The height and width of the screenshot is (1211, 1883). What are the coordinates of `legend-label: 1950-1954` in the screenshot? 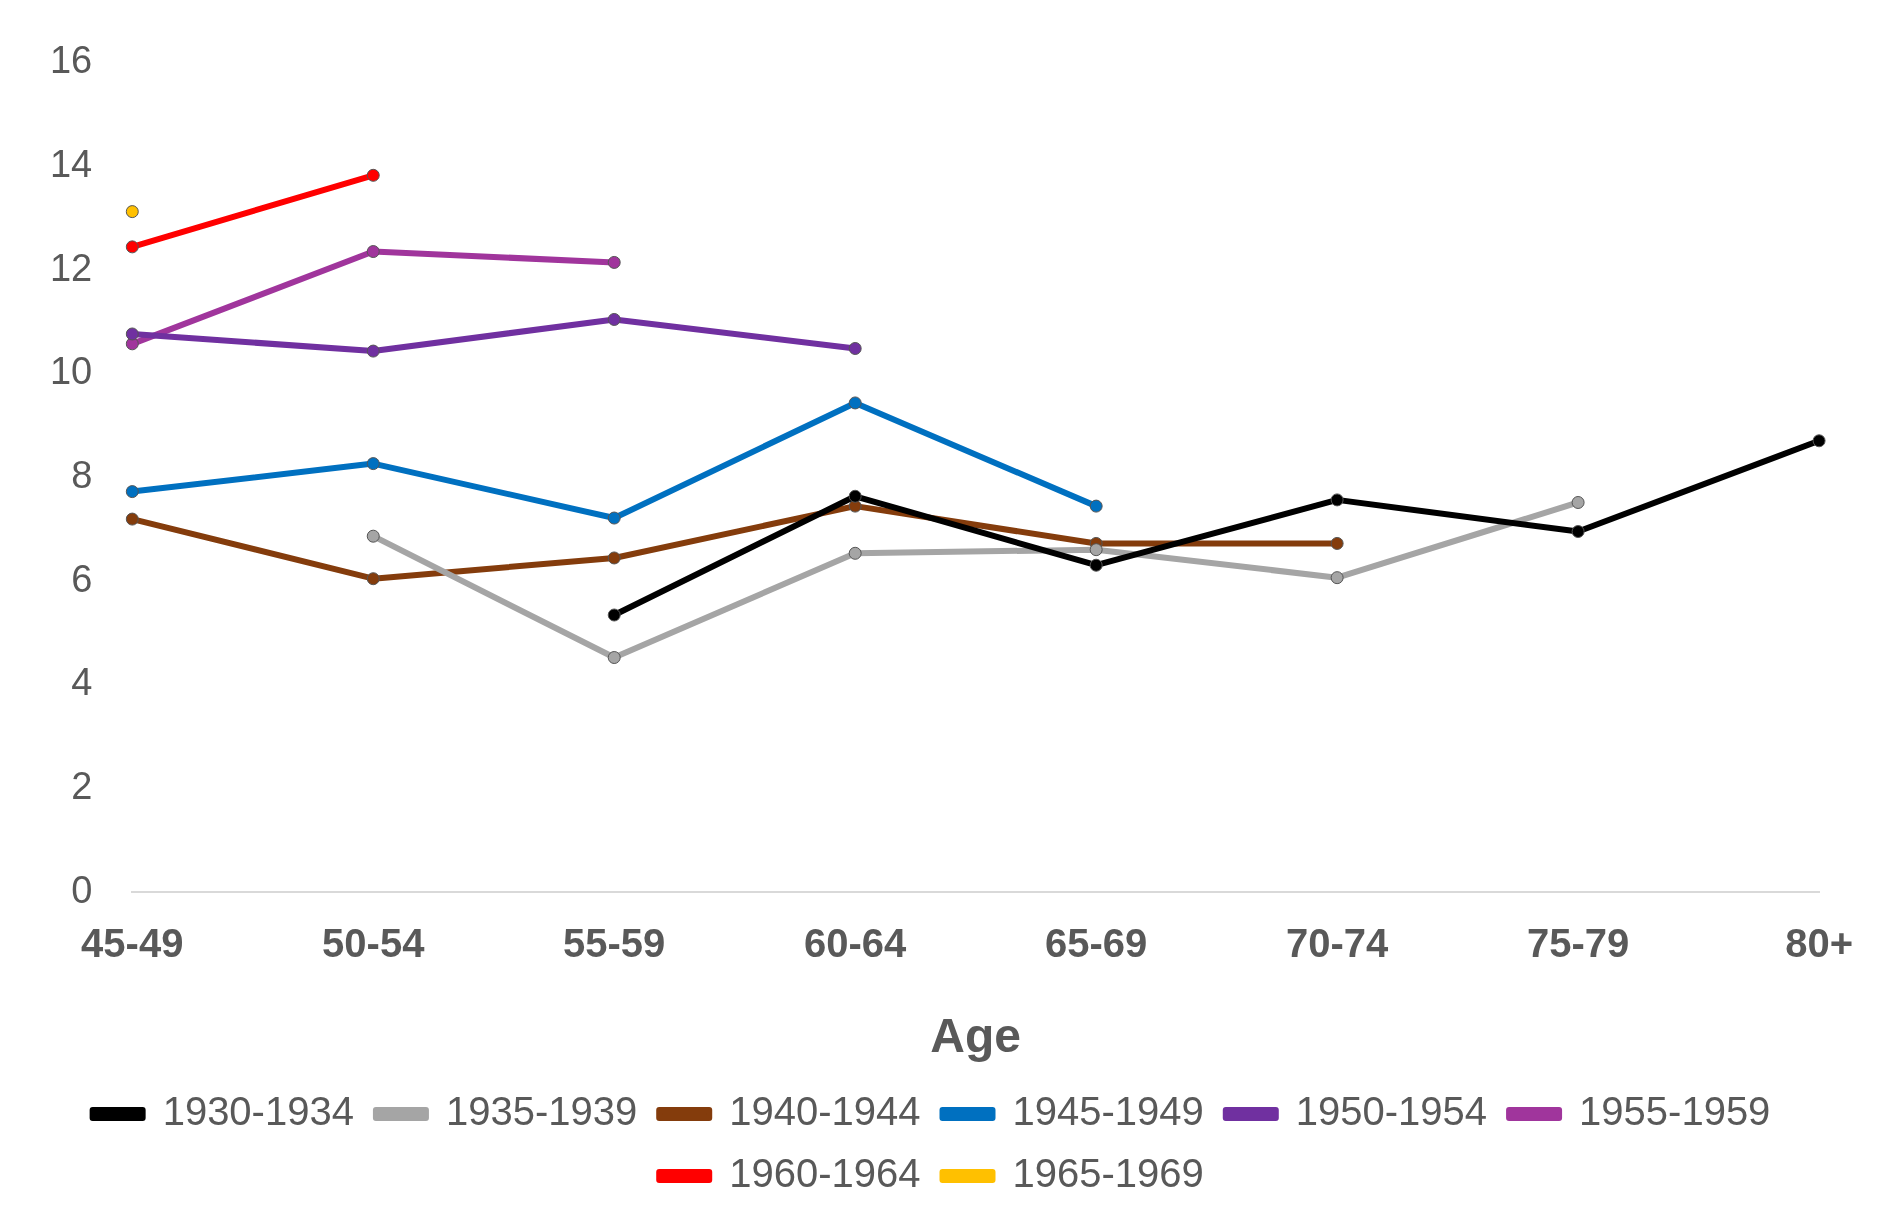 It's located at (1391, 1111).